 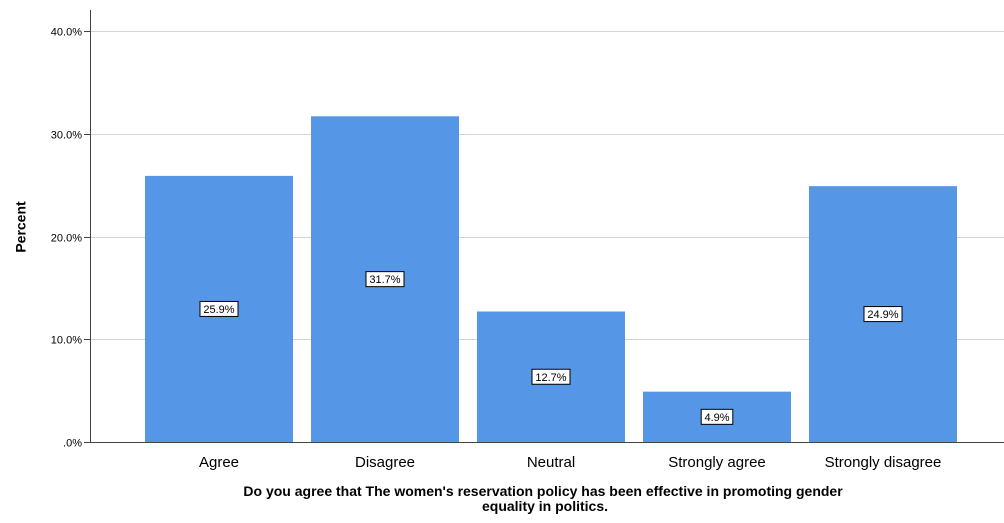 I want to click on data-label-text: 25.9%, so click(x=218, y=310).